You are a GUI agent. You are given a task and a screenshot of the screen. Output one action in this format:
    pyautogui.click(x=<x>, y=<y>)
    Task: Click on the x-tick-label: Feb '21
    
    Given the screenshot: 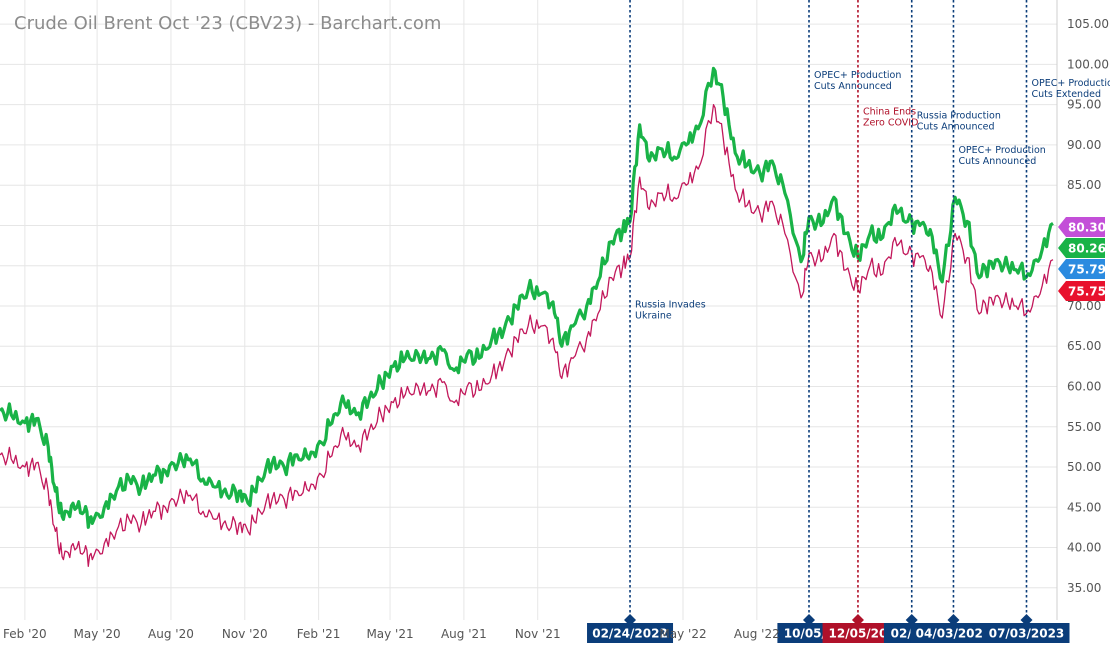 What is the action you would take?
    pyautogui.click(x=319, y=634)
    